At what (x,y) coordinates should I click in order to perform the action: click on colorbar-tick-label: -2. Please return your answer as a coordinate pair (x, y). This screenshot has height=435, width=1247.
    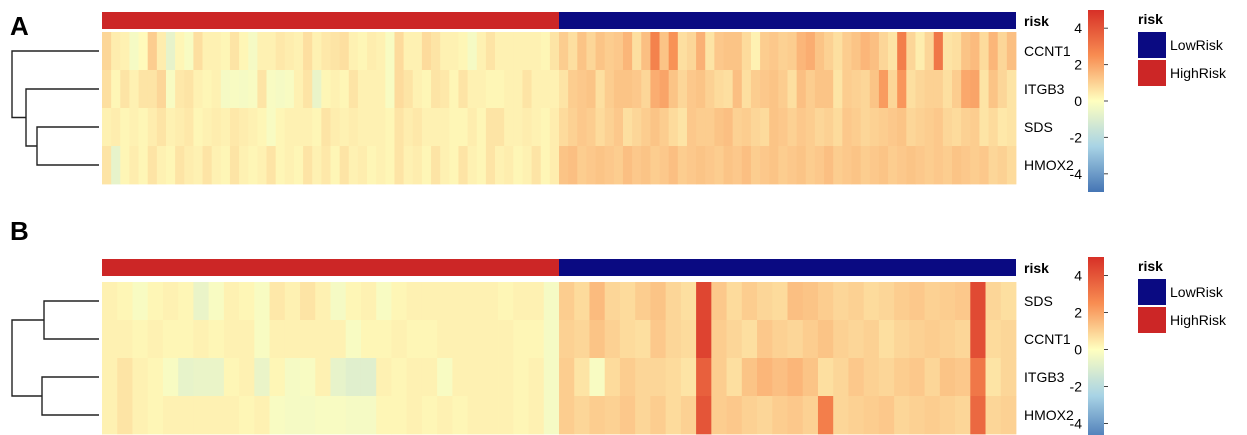
    Looking at the image, I should click on (1076, 137).